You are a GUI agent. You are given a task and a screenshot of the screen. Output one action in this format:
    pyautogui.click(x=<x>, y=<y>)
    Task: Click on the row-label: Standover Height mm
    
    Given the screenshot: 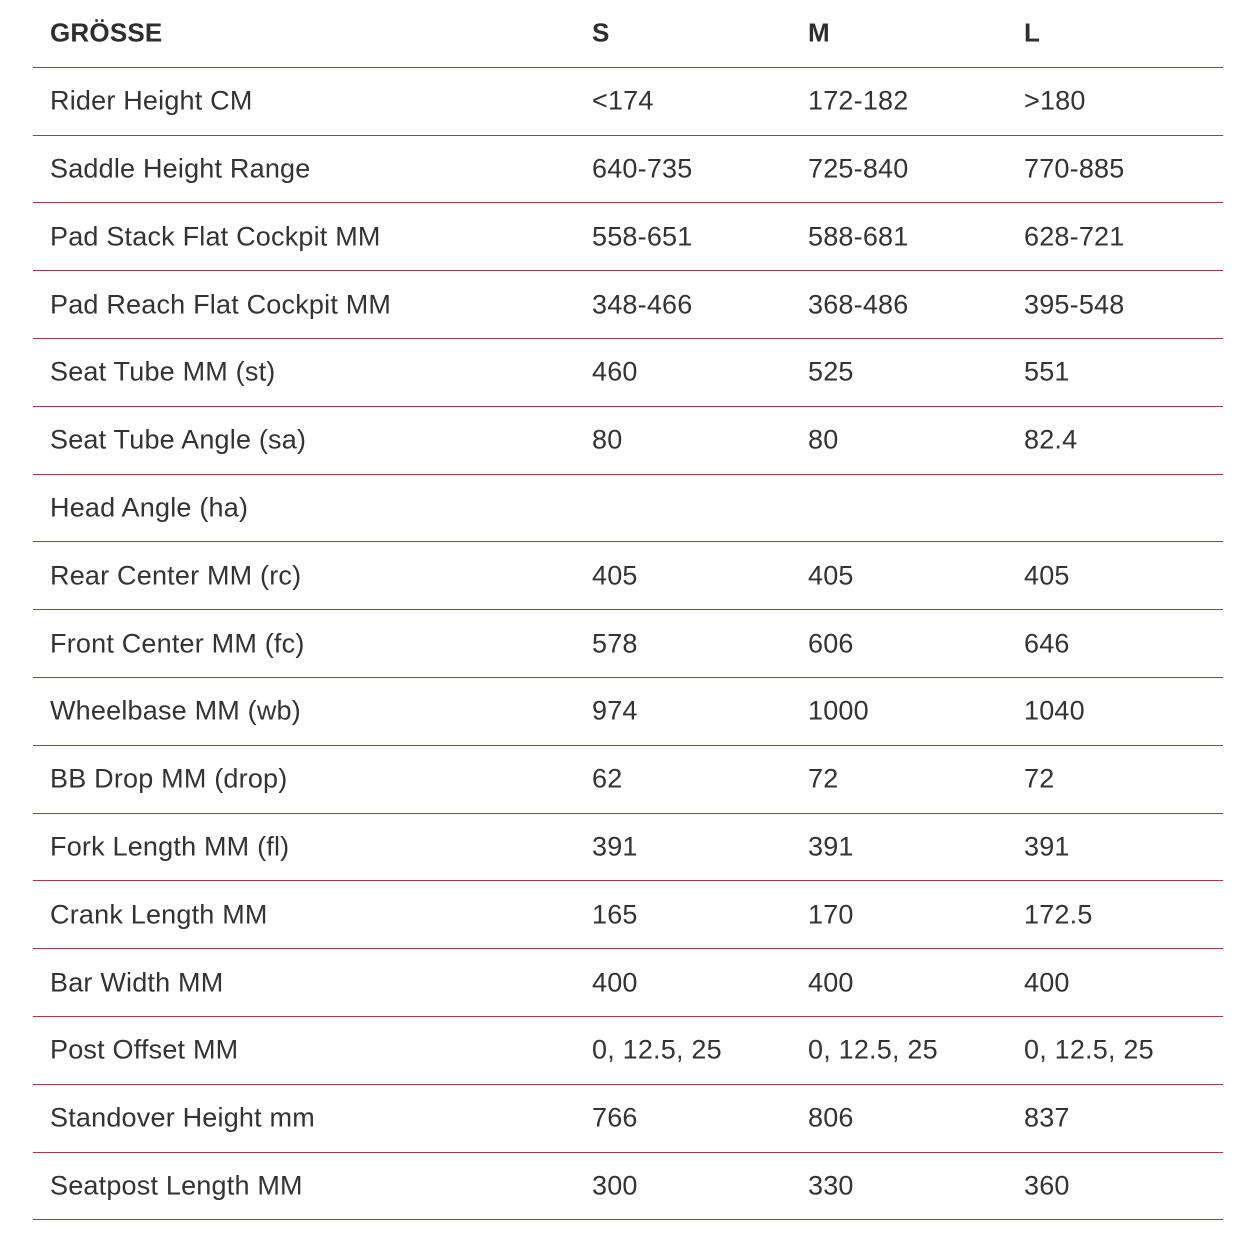 What is the action you would take?
    pyautogui.click(x=182, y=1117)
    